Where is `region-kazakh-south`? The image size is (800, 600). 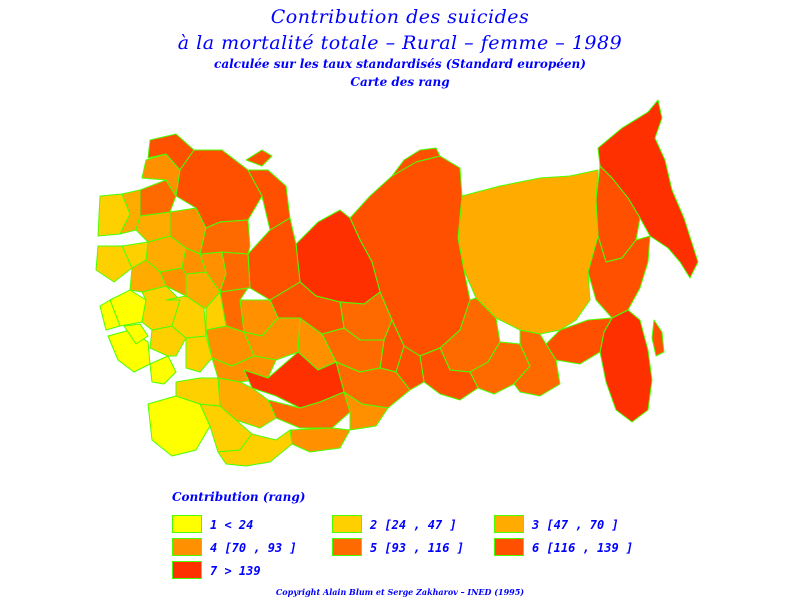
region-kazakh-south is located at coordinates (320, 440).